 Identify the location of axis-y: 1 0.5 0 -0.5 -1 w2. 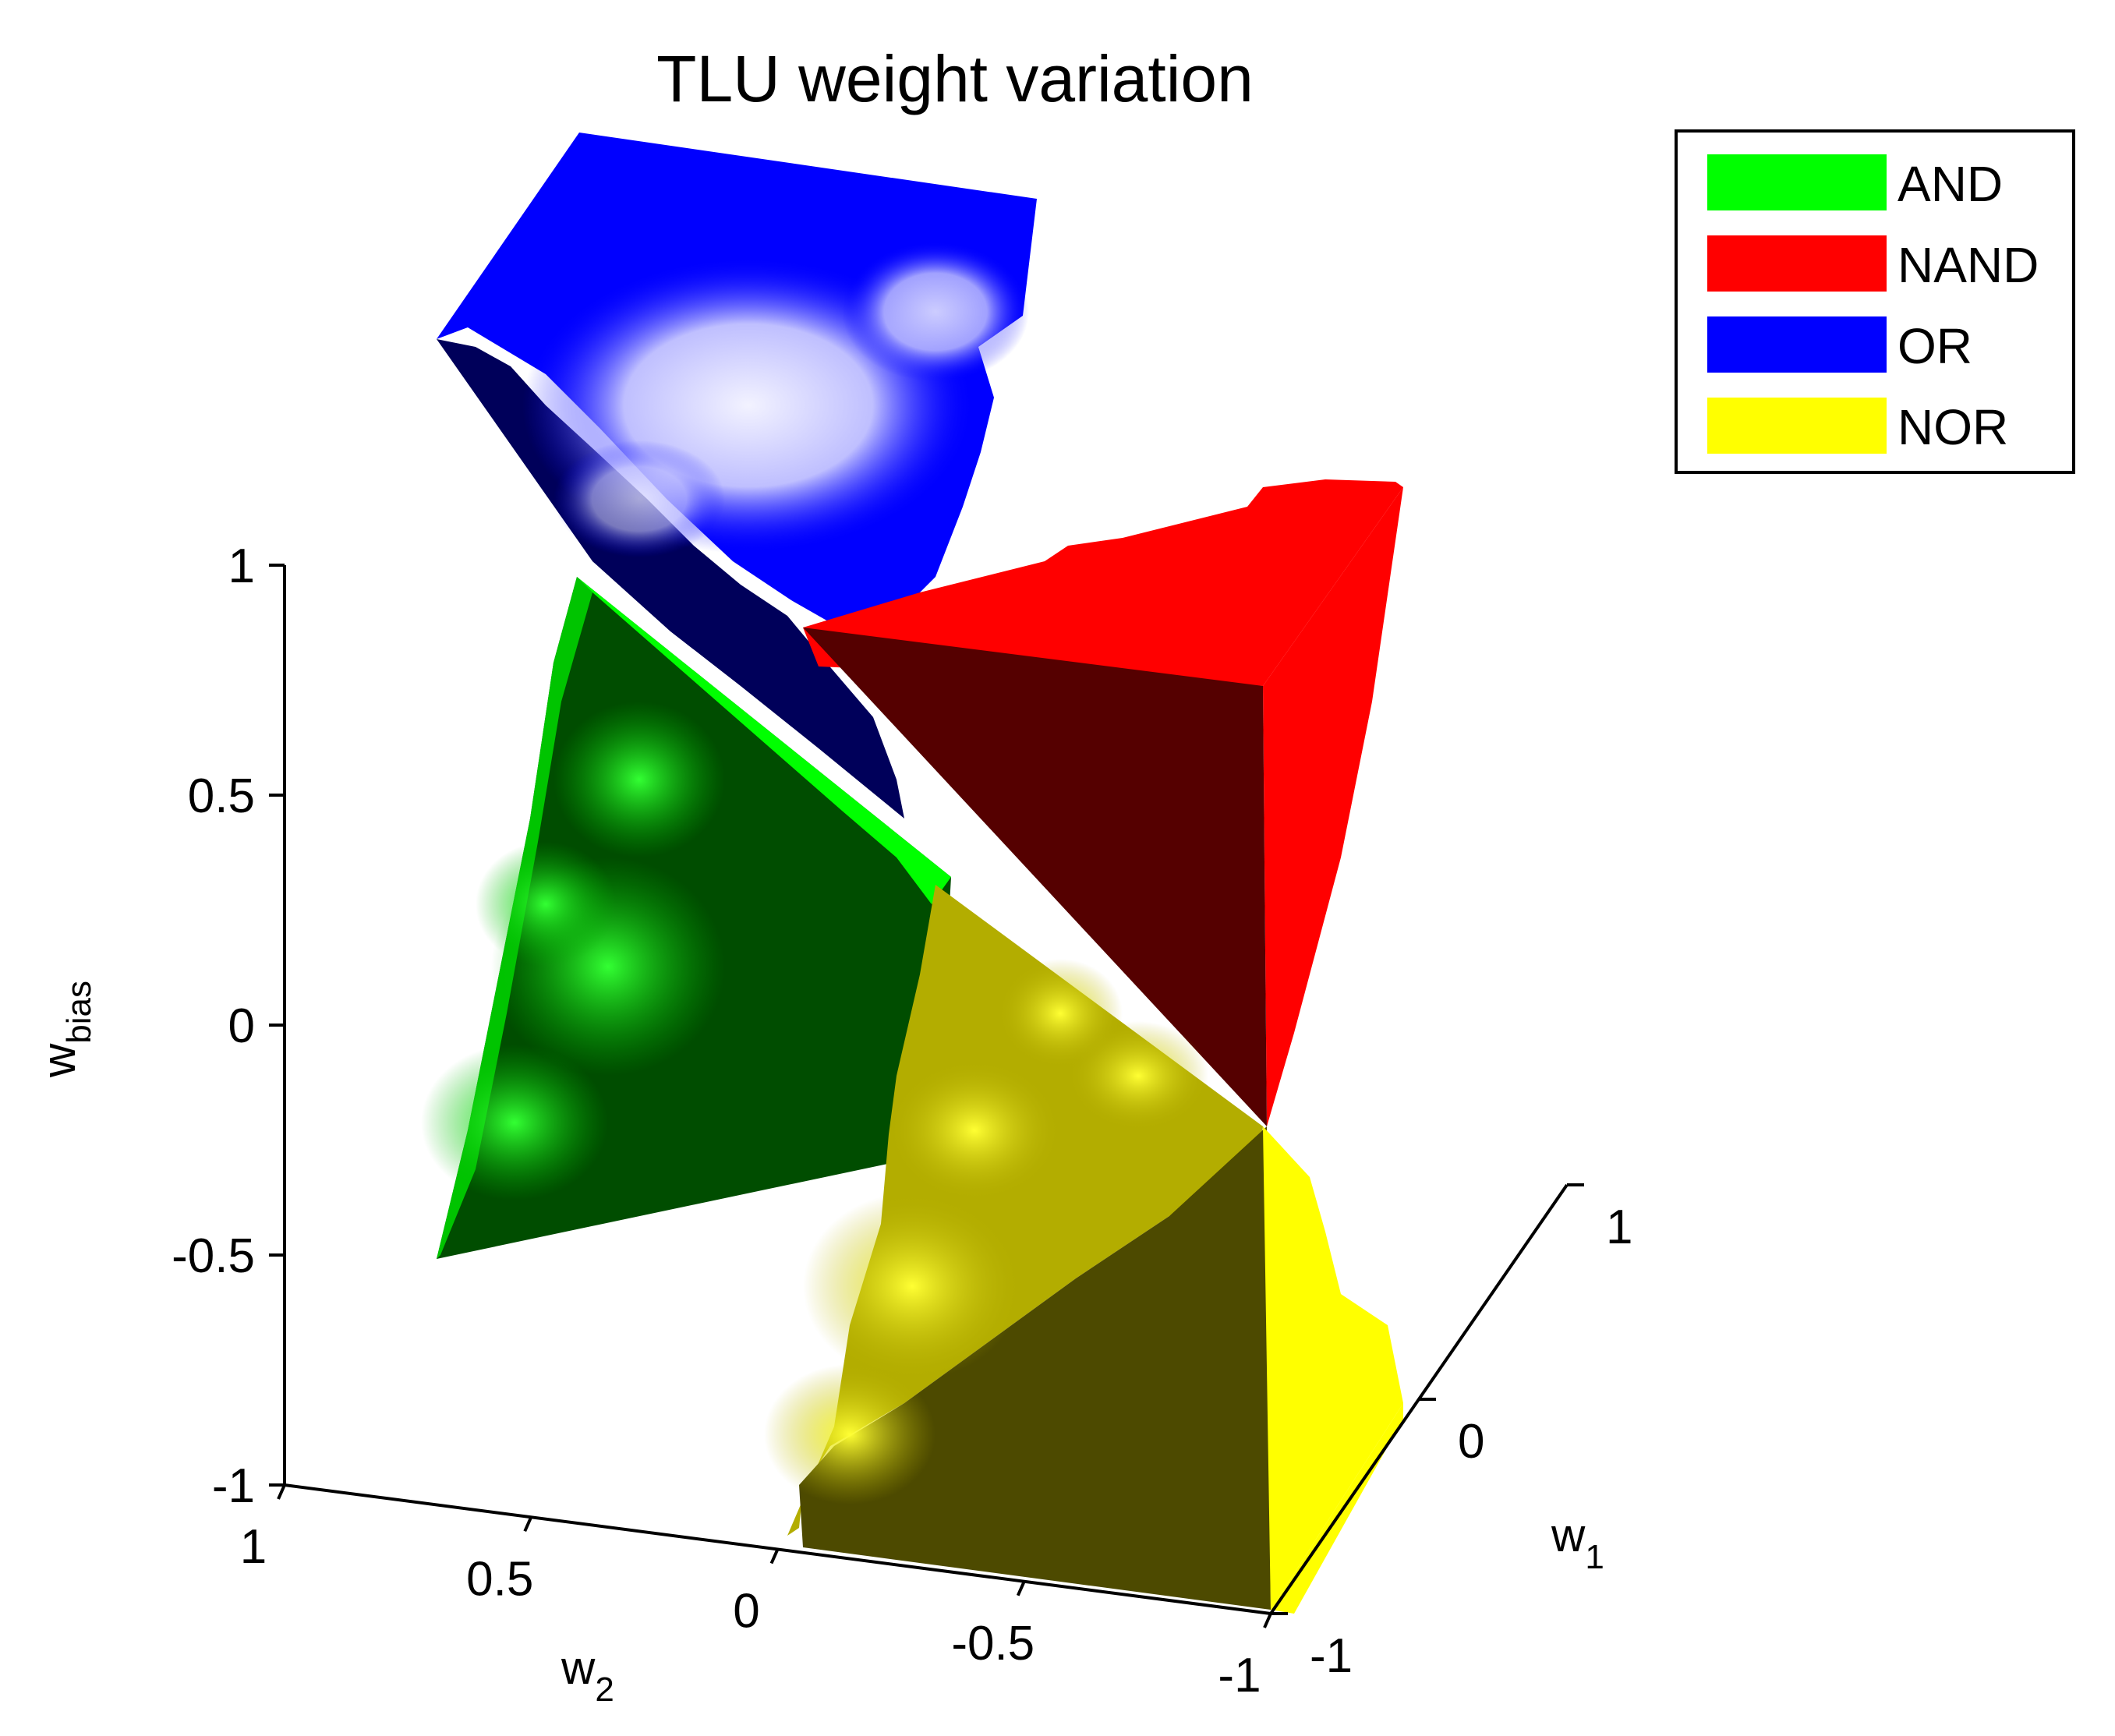
(756, 1596).